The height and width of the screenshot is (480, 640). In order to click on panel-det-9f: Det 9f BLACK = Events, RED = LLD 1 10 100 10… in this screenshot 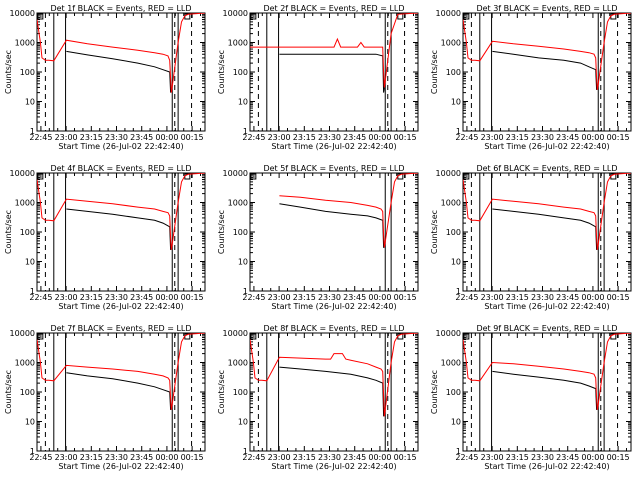, I will do `click(531, 397)`.